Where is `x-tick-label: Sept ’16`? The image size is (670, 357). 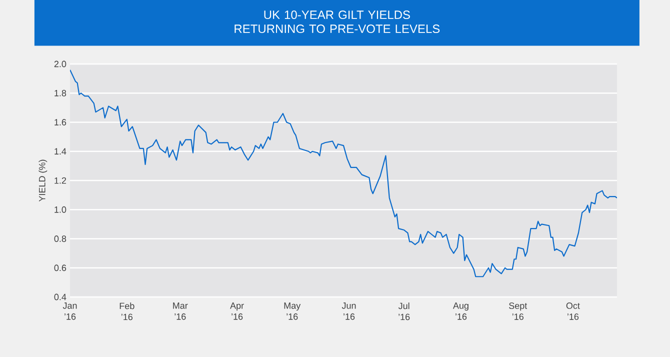
x-tick-label: Sept ’16 is located at coordinates (518, 311).